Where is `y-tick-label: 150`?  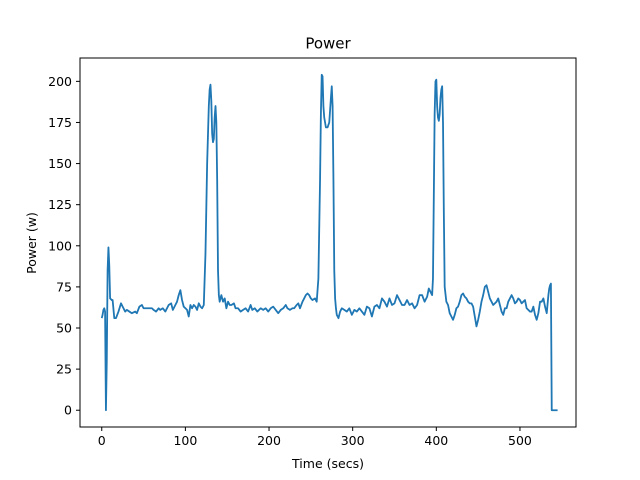 y-tick-label: 150 is located at coordinates (60, 163).